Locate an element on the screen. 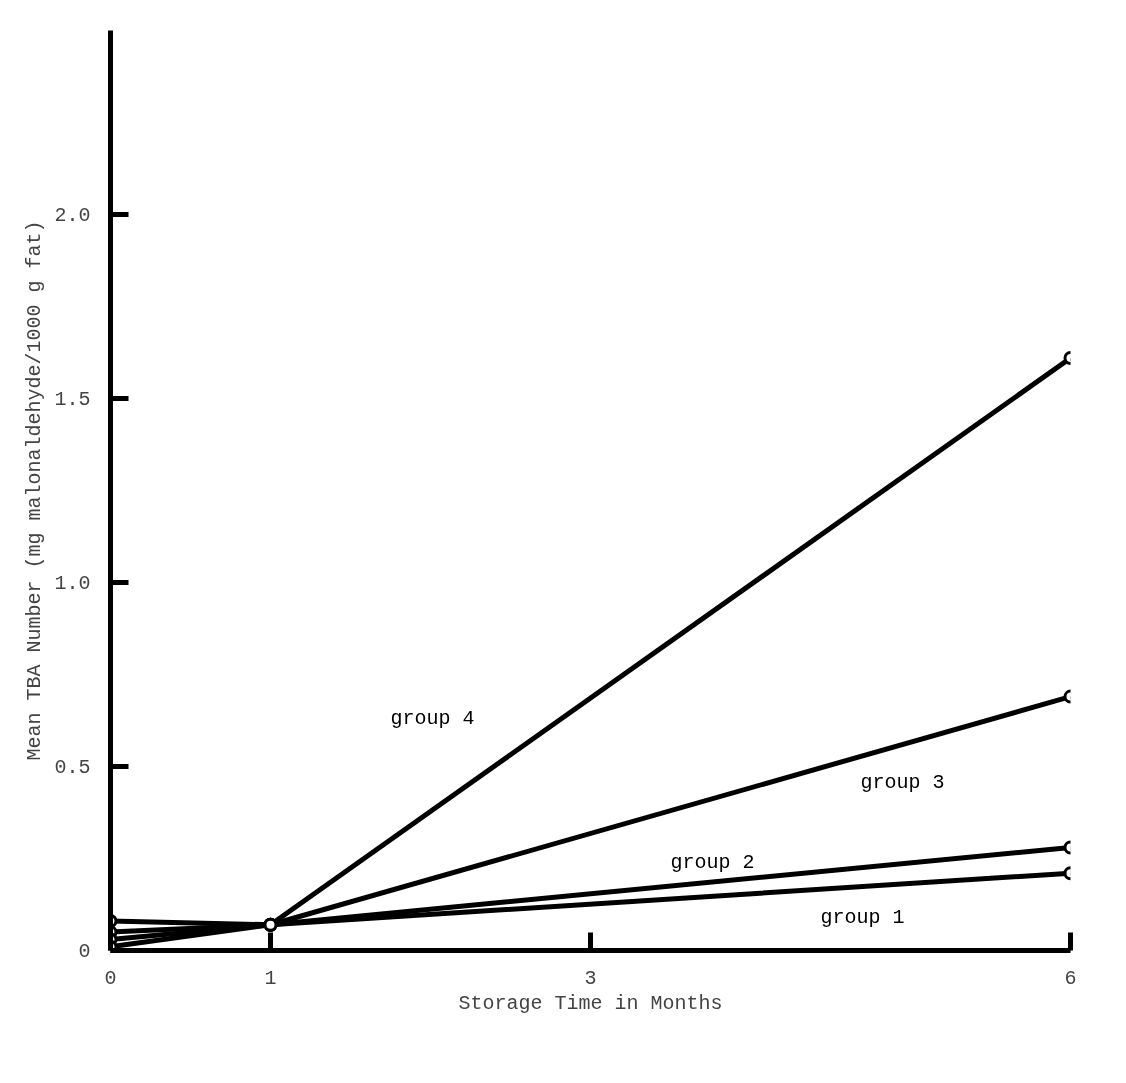 The width and height of the screenshot is (1126, 1083). x-tick-label: 0 is located at coordinates (110, 978).